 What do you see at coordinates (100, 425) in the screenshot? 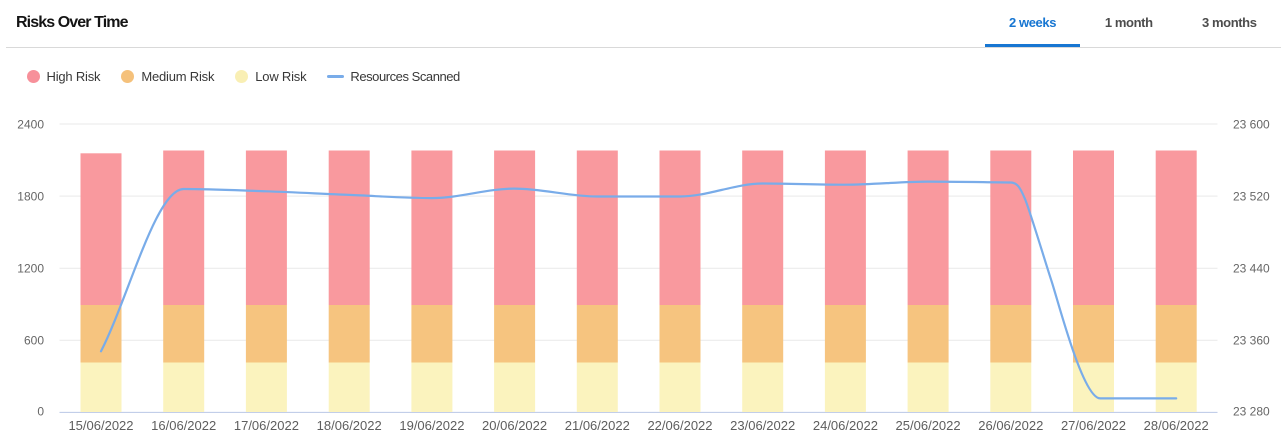
I see `svg-text: 15/06/2022` at bounding box center [100, 425].